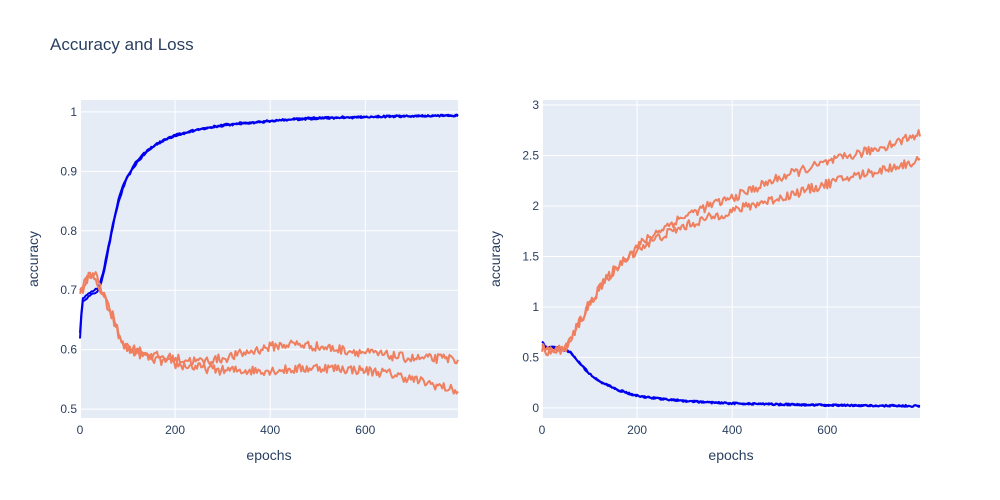 The image size is (1000, 500). I want to click on figure-title: Accuracy and Loss, so click(122, 44).